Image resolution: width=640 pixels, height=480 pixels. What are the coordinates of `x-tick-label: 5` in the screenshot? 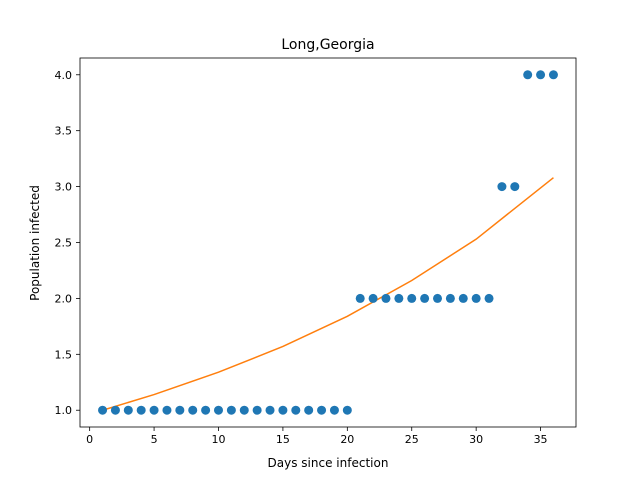 It's located at (154, 439).